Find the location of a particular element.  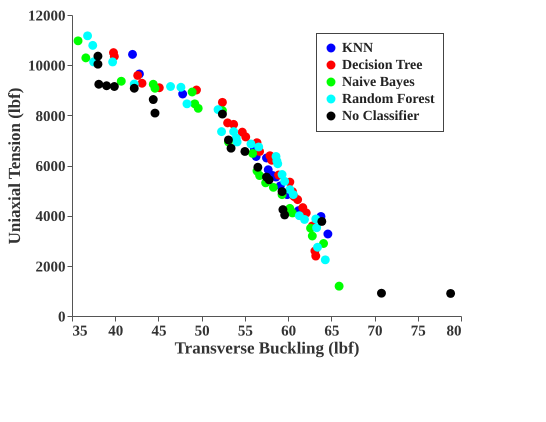

y-tick-label: 8000 is located at coordinates (51, 116).